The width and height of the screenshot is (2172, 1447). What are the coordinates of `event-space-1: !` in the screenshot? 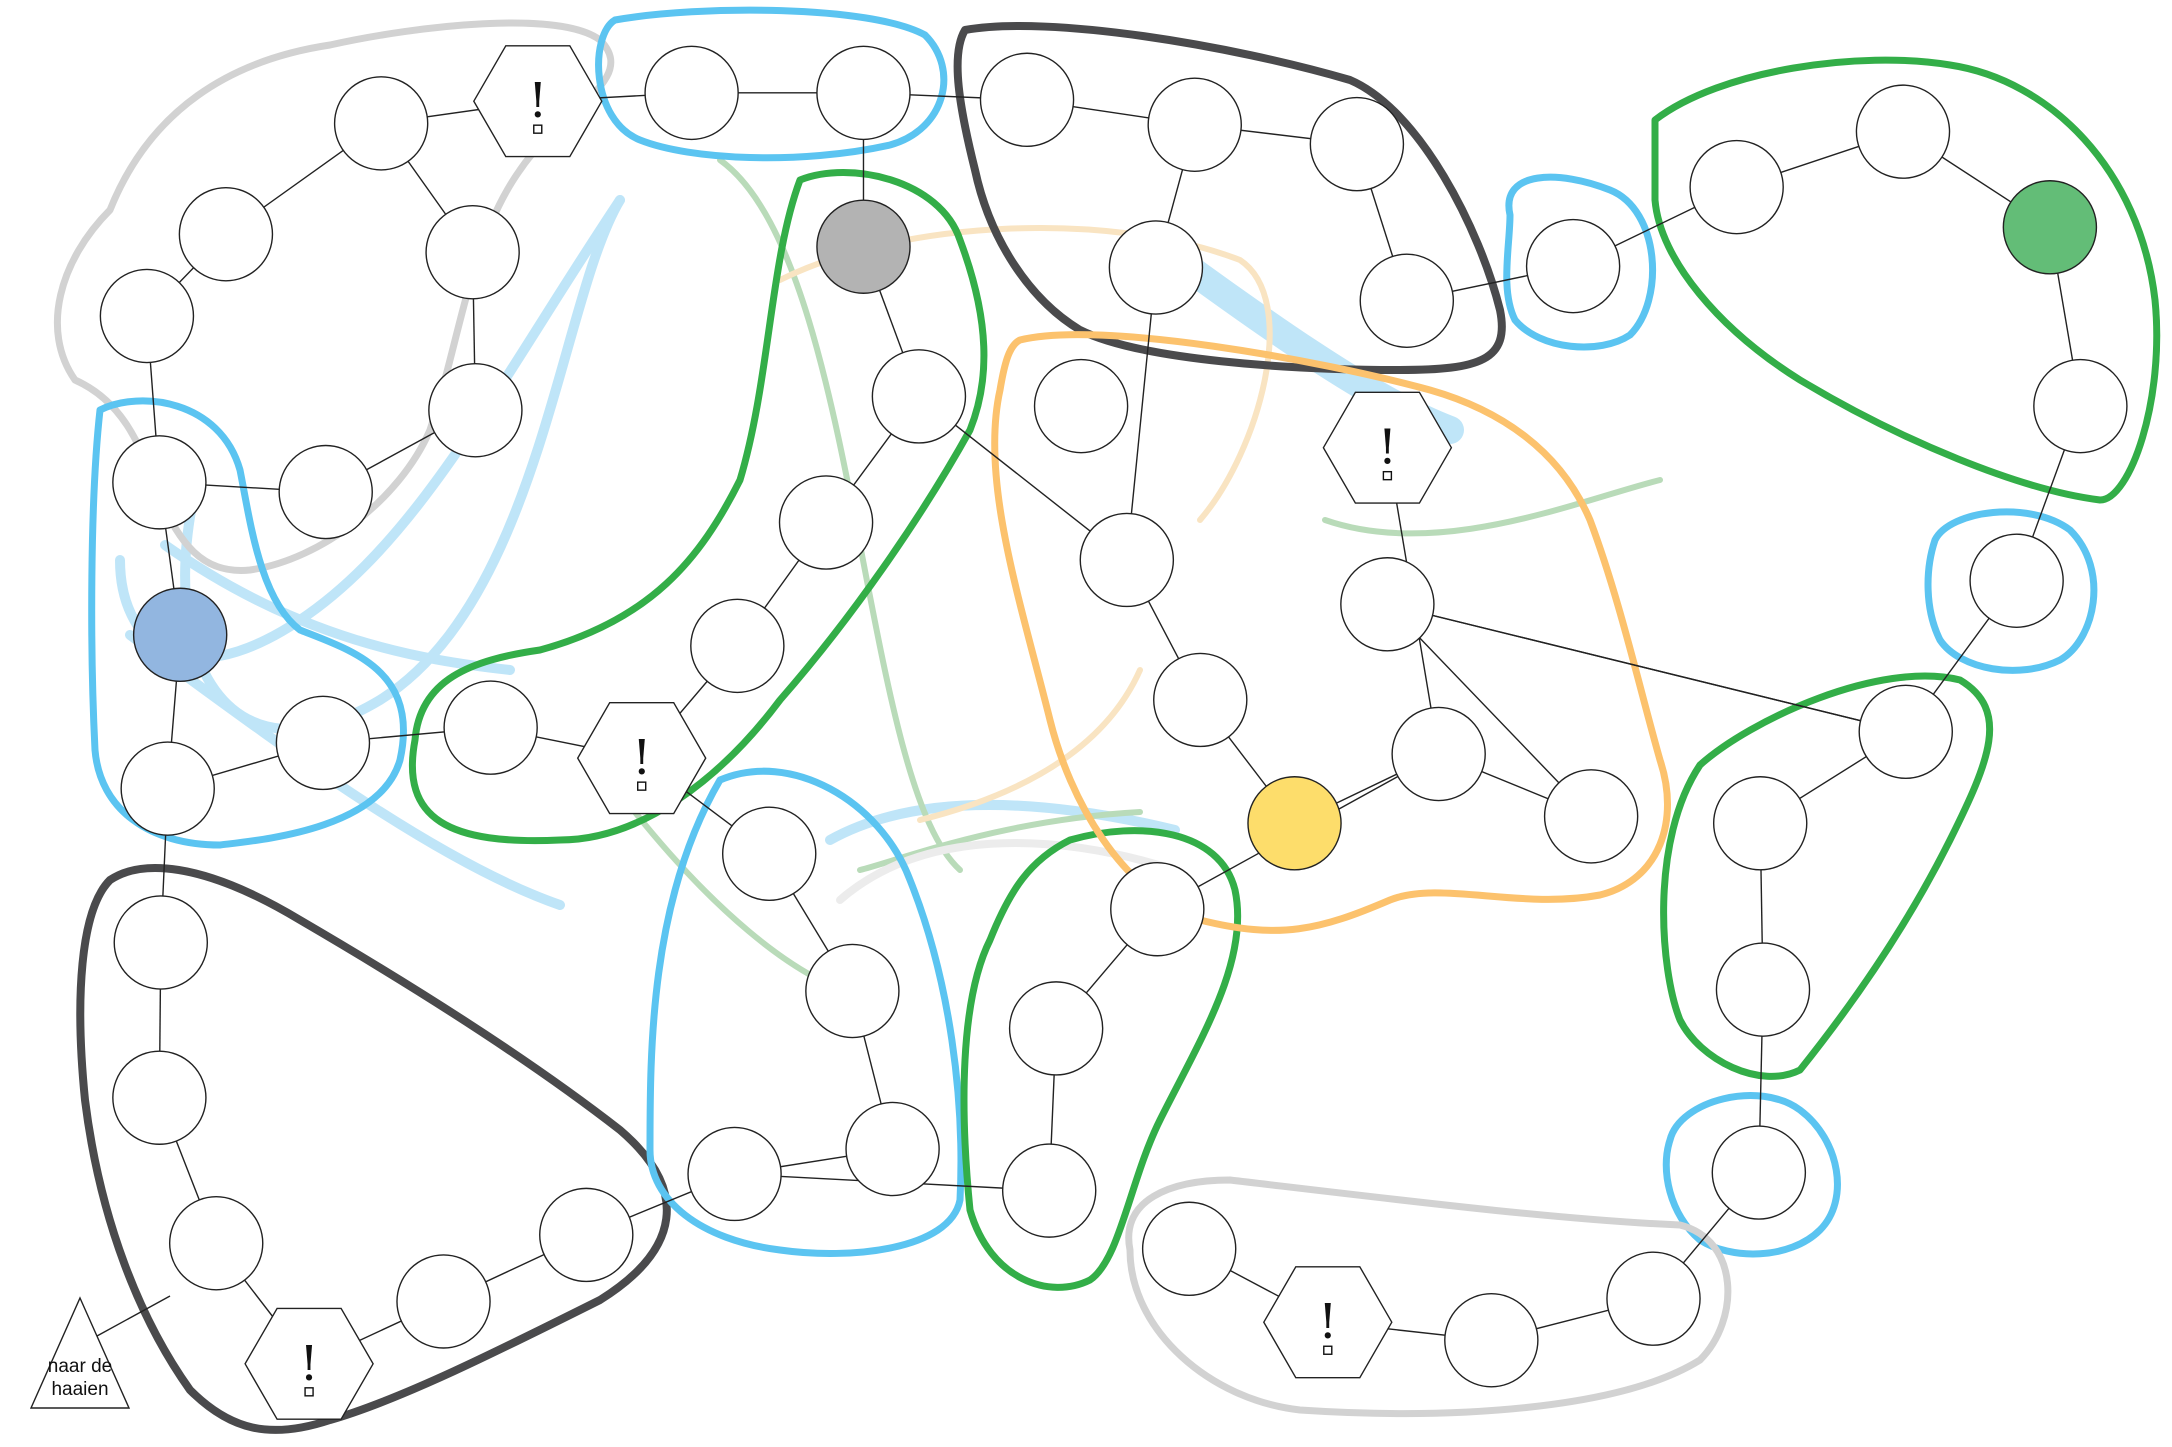 It's located at (537, 101).